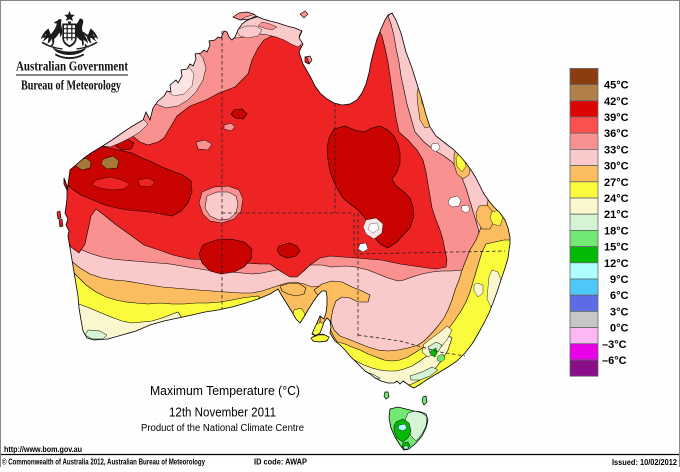 The width and height of the screenshot is (680, 472). What do you see at coordinates (616, 102) in the screenshot?
I see `svg-text: 42°C` at bounding box center [616, 102].